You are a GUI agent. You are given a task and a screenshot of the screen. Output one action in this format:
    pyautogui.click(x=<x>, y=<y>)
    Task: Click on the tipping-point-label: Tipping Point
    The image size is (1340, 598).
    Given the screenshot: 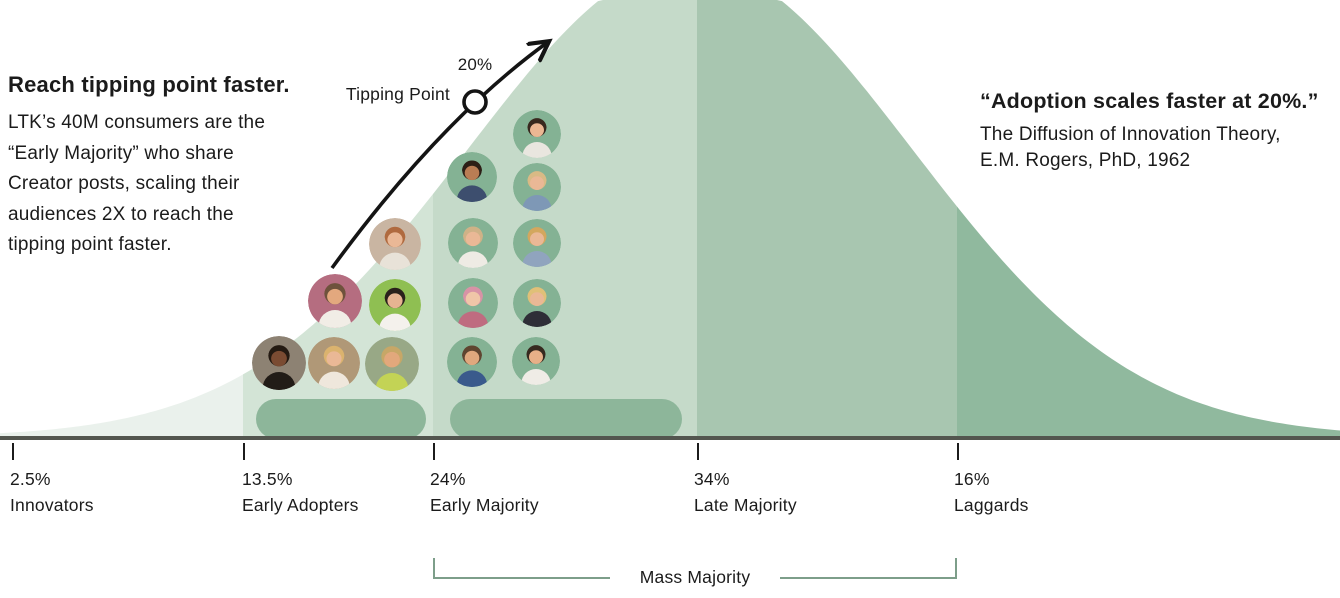 What is the action you would take?
    pyautogui.click(x=397, y=94)
    